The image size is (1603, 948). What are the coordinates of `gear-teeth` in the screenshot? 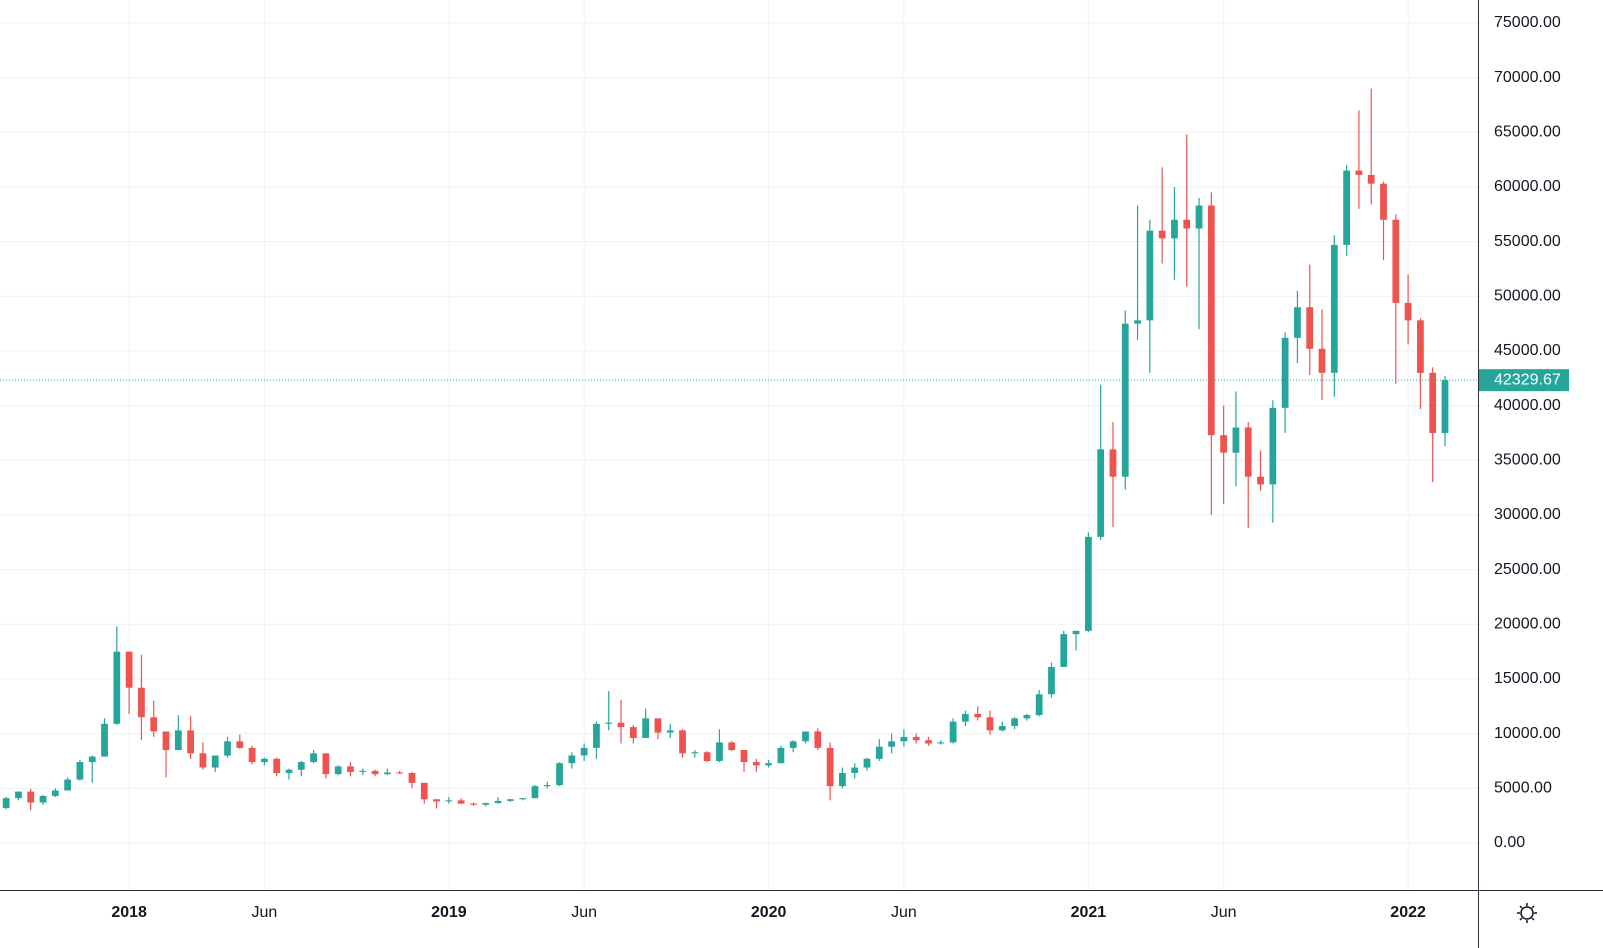 It's located at (1527, 913).